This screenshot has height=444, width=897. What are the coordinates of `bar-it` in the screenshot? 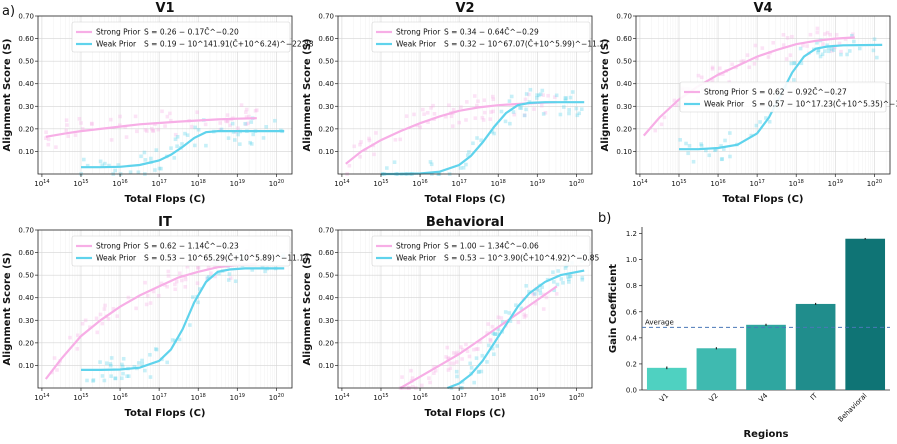 It's located at (815, 346).